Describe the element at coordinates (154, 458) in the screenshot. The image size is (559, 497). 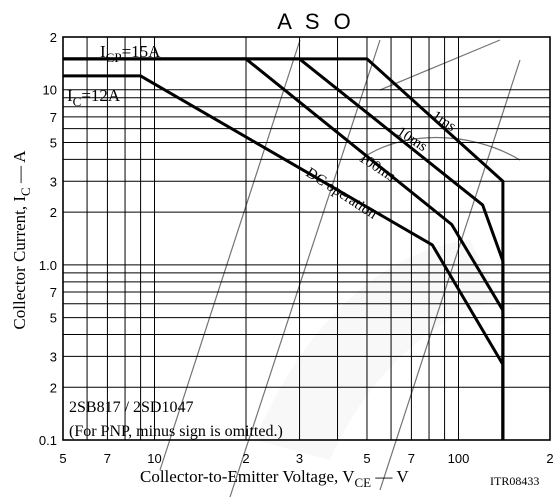
I see `x-tick-label: 10` at that location.